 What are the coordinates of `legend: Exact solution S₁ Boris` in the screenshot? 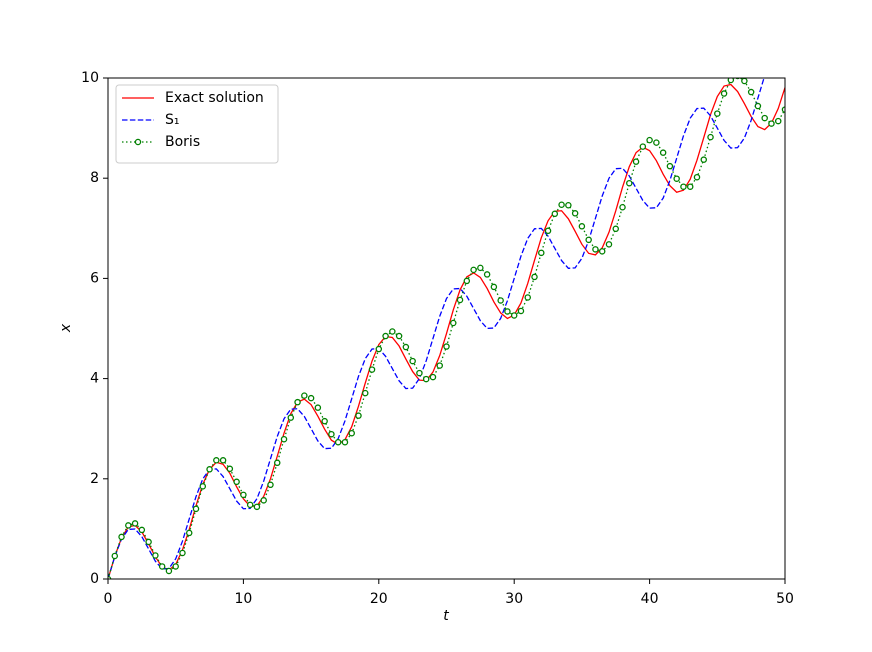 It's located at (197, 124).